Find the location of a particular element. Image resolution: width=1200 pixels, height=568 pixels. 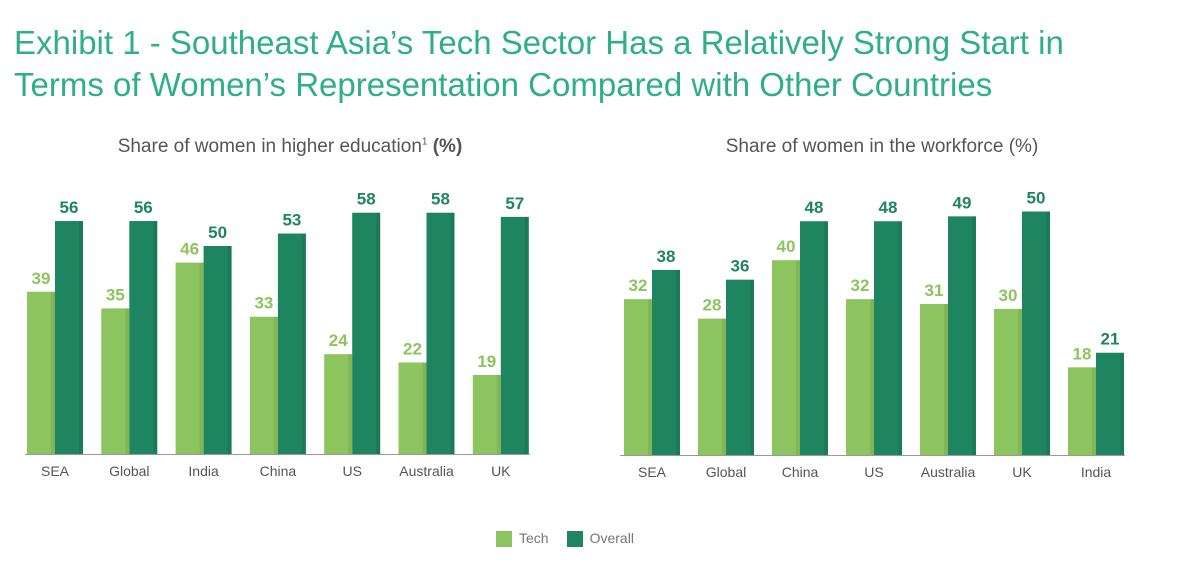

data-label: 33 is located at coordinates (263, 303).